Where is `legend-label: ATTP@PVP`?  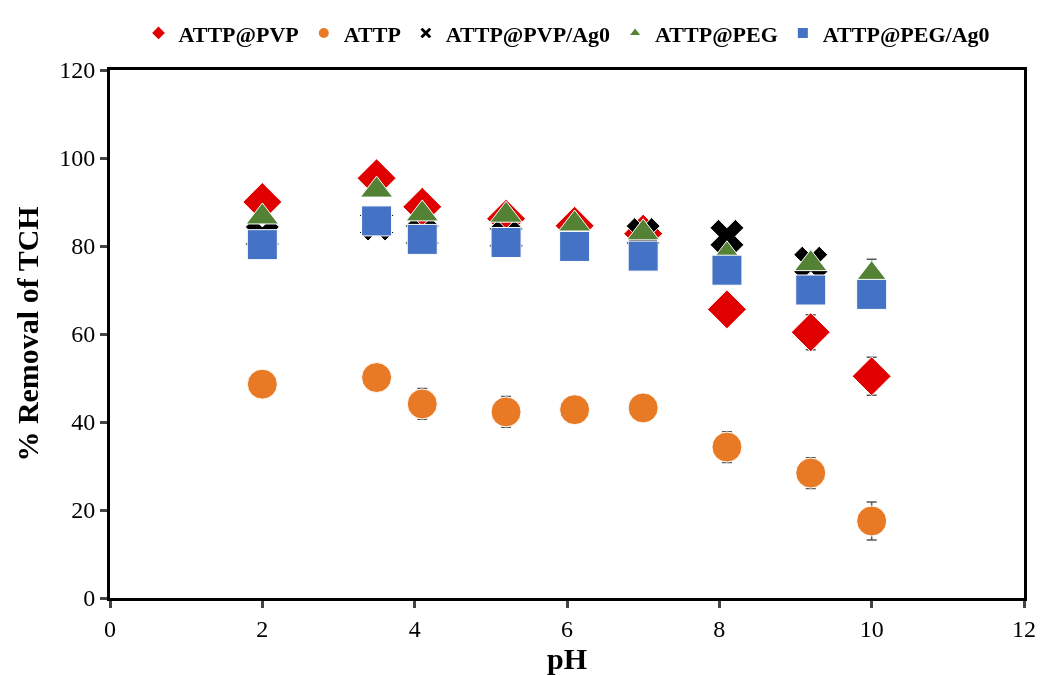
legend-label: ATTP@PVP is located at coordinates (238, 34).